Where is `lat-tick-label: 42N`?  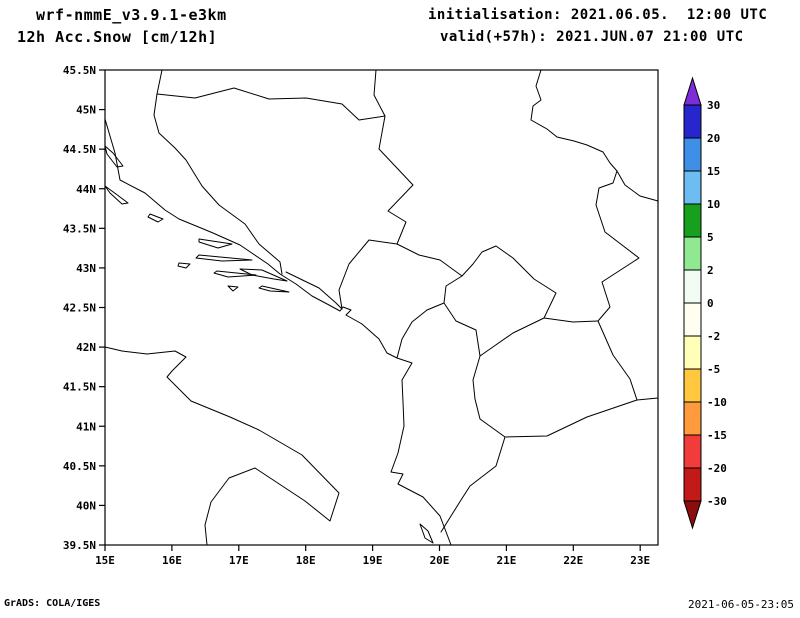 lat-tick-label: 42N is located at coordinates (86, 347).